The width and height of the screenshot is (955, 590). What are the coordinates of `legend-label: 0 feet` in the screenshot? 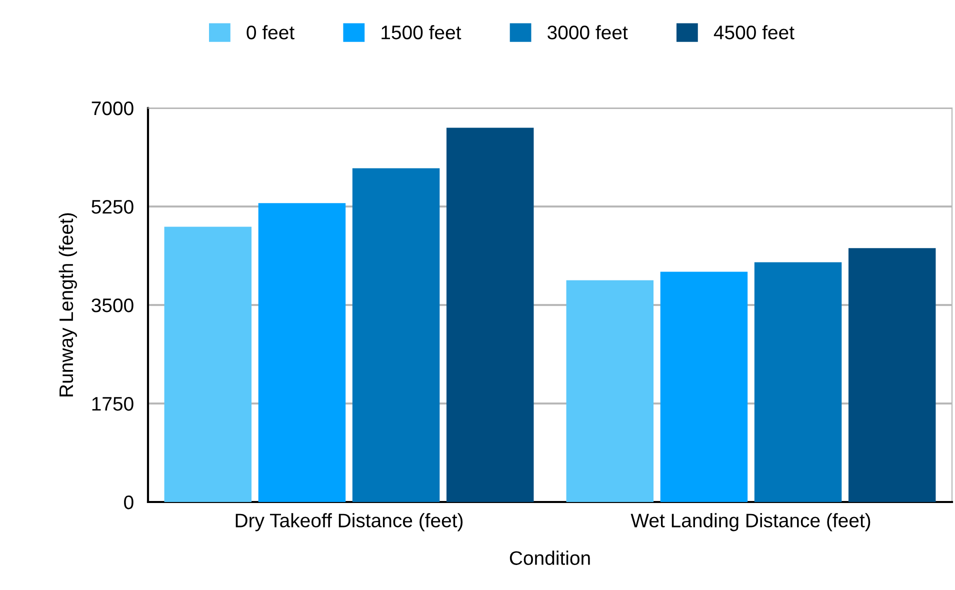 It's located at (270, 32).